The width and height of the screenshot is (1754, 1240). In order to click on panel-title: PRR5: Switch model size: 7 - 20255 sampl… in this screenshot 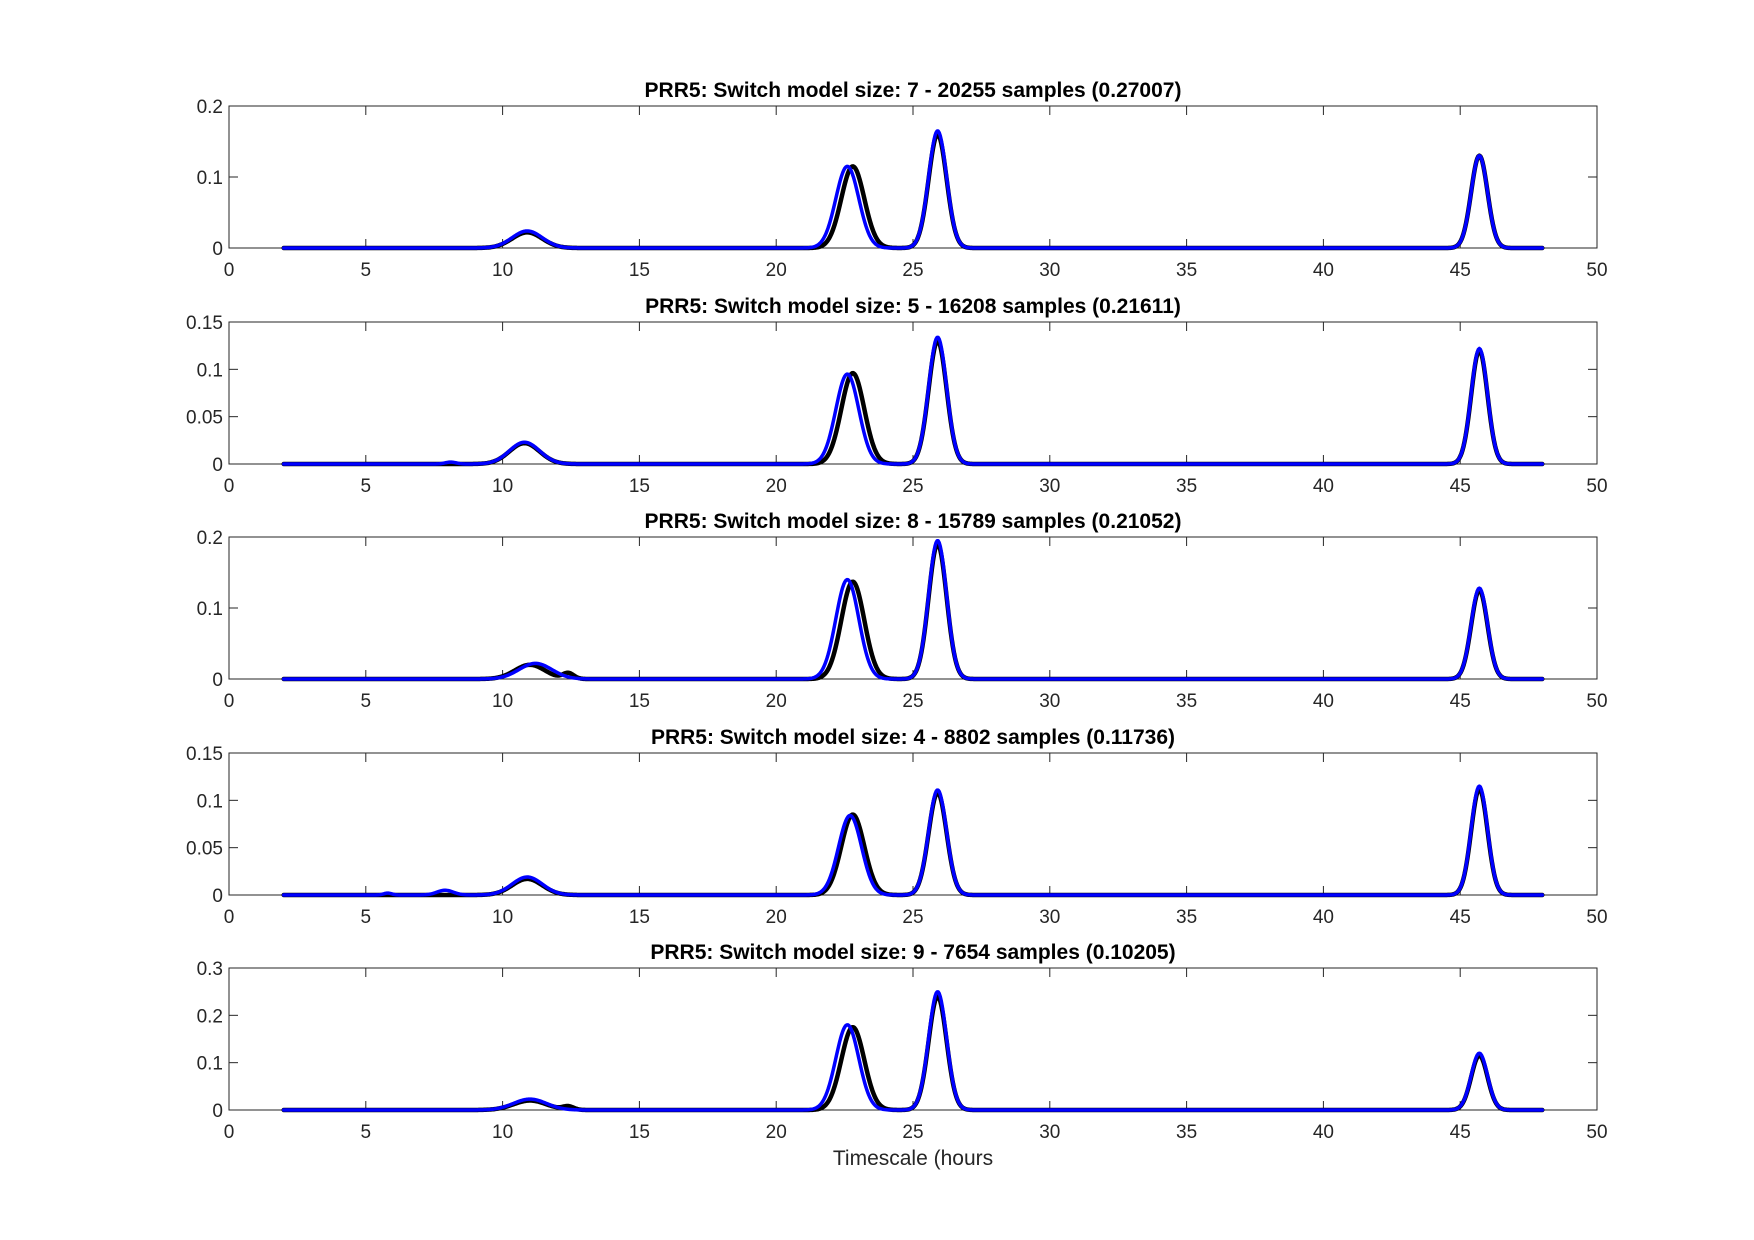, I will do `click(913, 90)`.